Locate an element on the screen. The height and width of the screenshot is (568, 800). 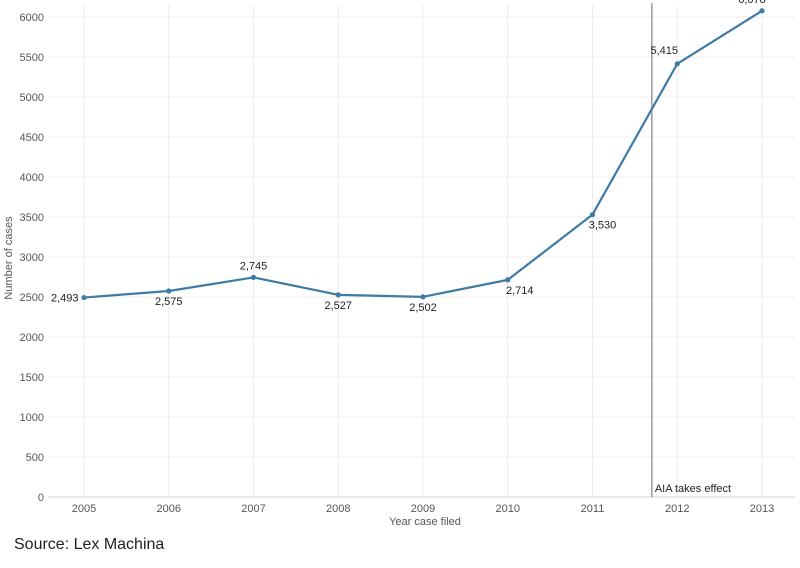
data-label: 3,530 is located at coordinates (603, 226).